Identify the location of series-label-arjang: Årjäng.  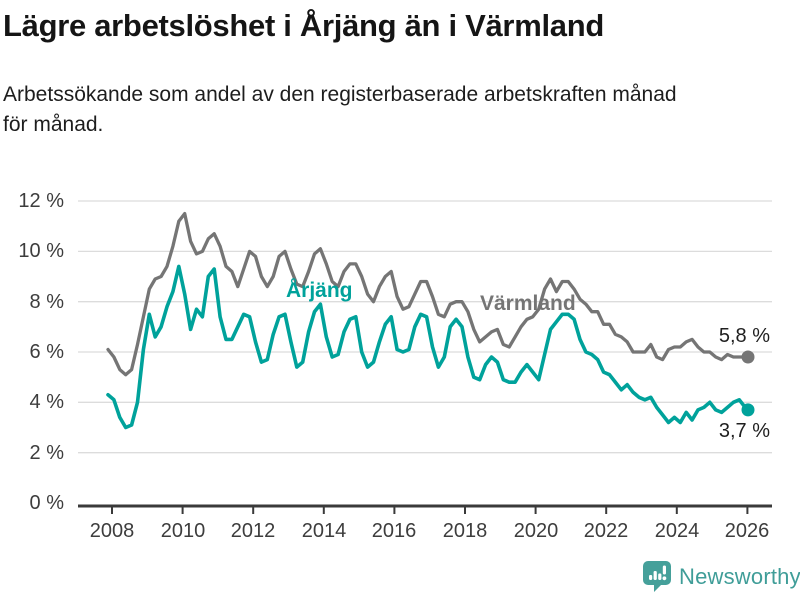
(319, 290).